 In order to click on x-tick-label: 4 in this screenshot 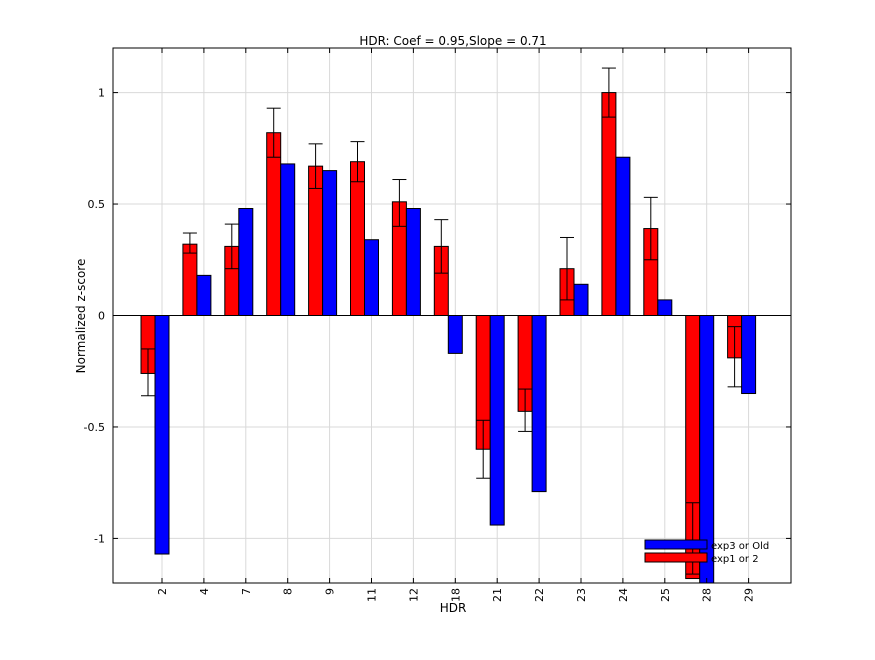, I will do `click(204, 591)`.